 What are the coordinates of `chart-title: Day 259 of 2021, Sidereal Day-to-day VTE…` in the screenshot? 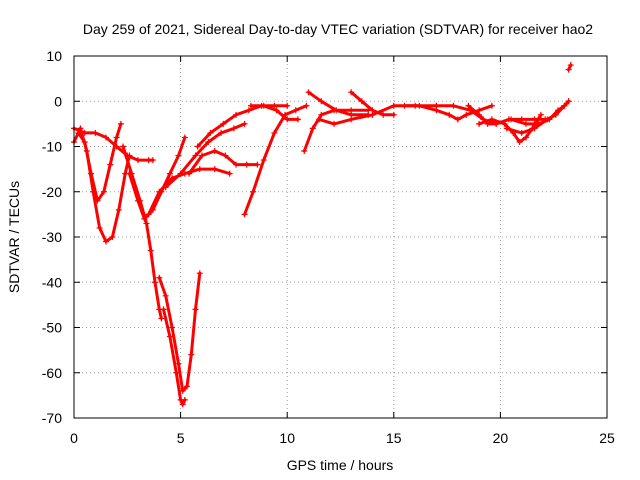 It's located at (338, 29).